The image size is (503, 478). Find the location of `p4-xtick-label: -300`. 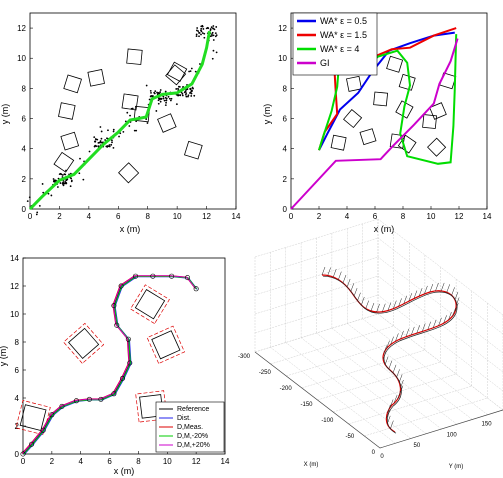

p4-xtick-label: -300 is located at coordinates (244, 357).